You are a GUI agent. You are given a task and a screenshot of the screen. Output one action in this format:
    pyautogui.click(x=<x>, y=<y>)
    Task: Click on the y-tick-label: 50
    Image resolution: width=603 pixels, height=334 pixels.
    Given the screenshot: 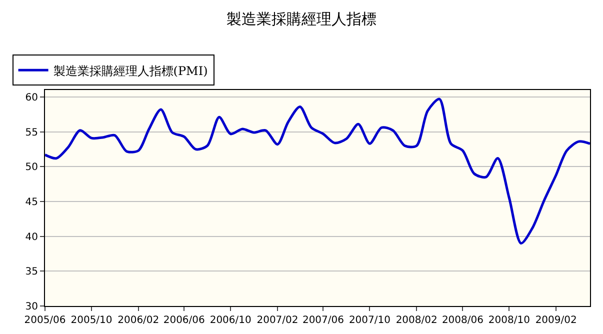 What is the action you would take?
    pyautogui.click(x=31, y=168)
    